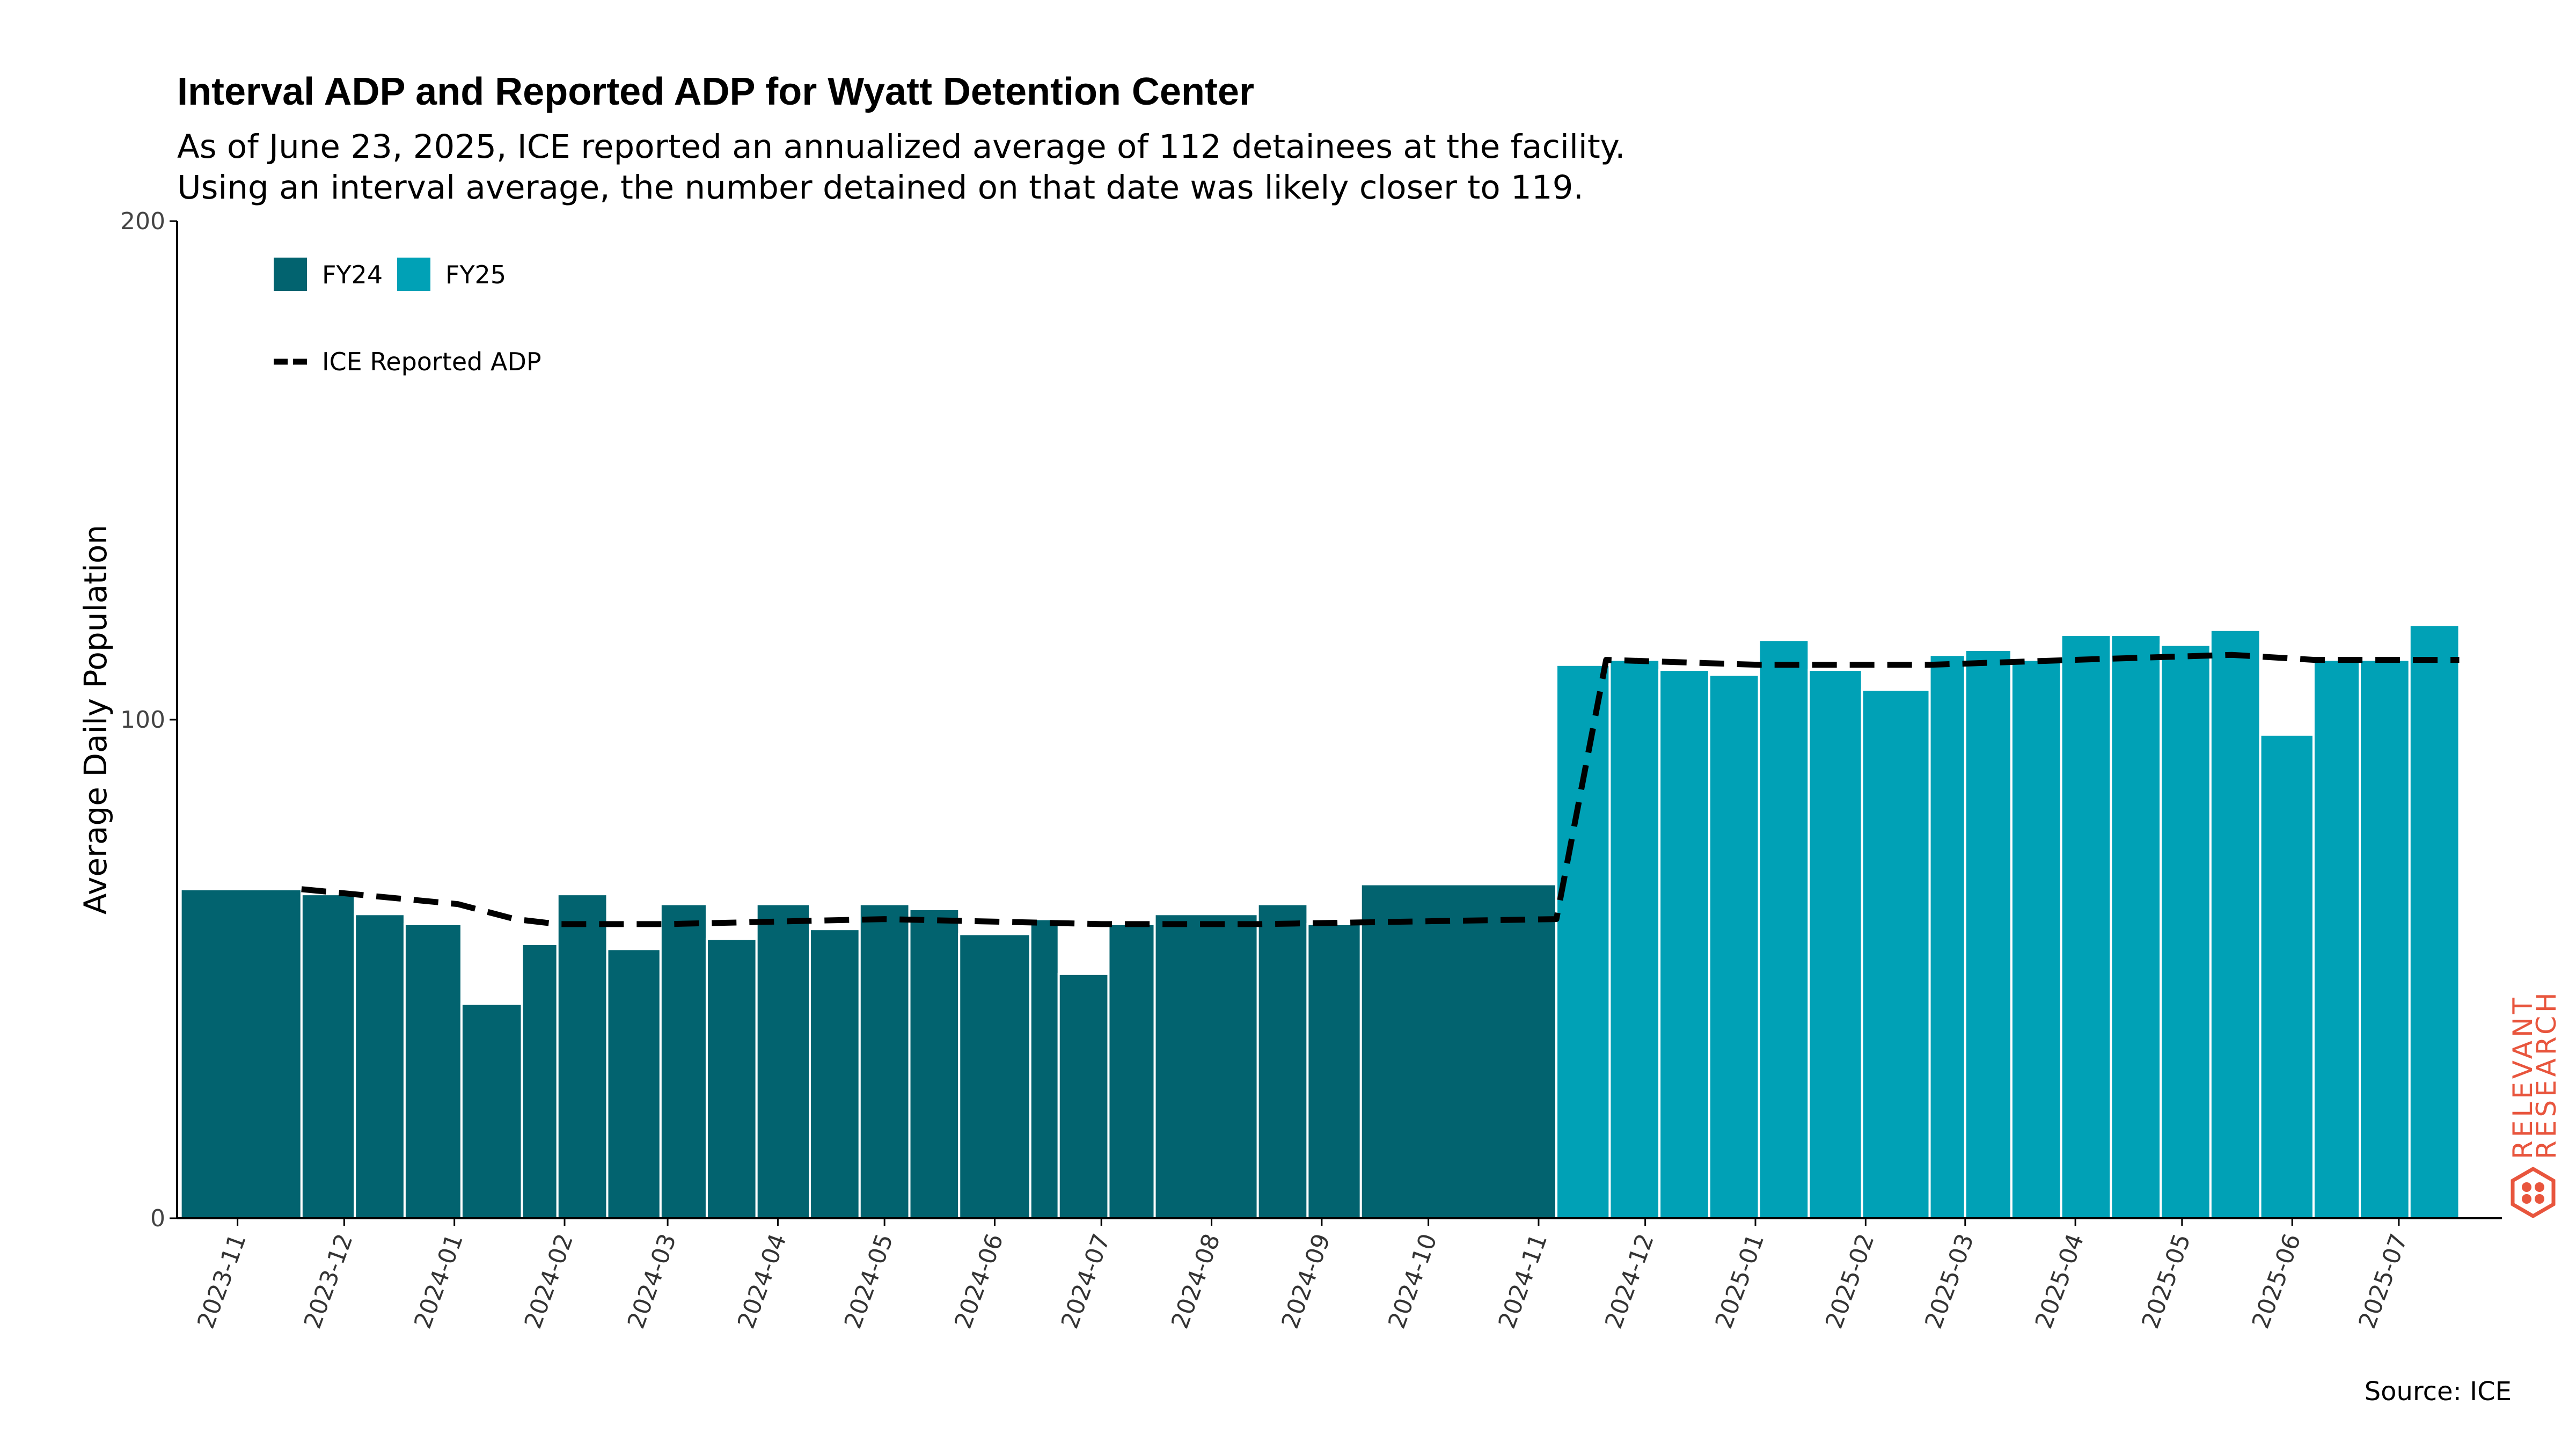 This screenshot has width=2576, height=1449. I want to click on x-tick-label: 2025-03, so click(1949, 1281).